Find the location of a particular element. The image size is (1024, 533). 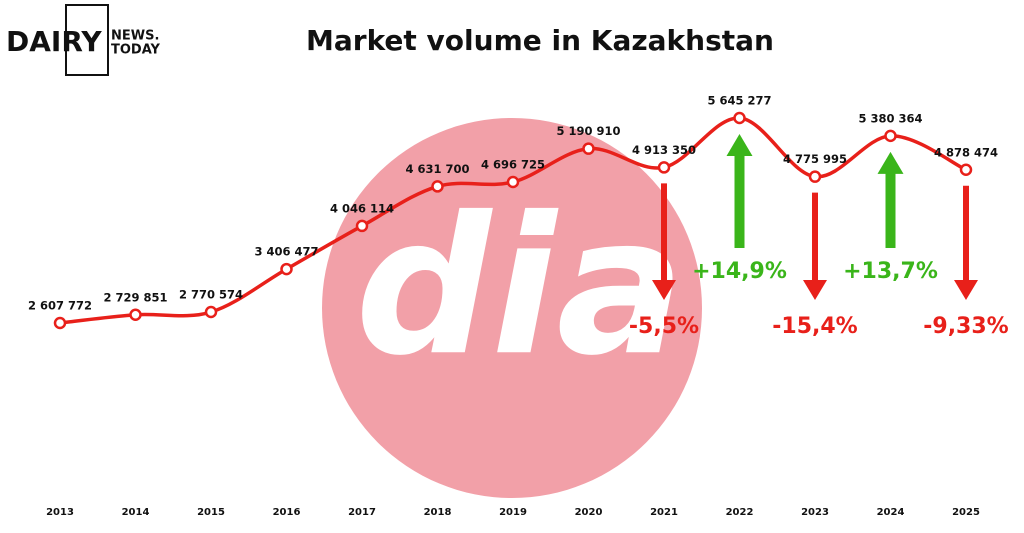

x-tick-label: 2019 is located at coordinates (513, 512).